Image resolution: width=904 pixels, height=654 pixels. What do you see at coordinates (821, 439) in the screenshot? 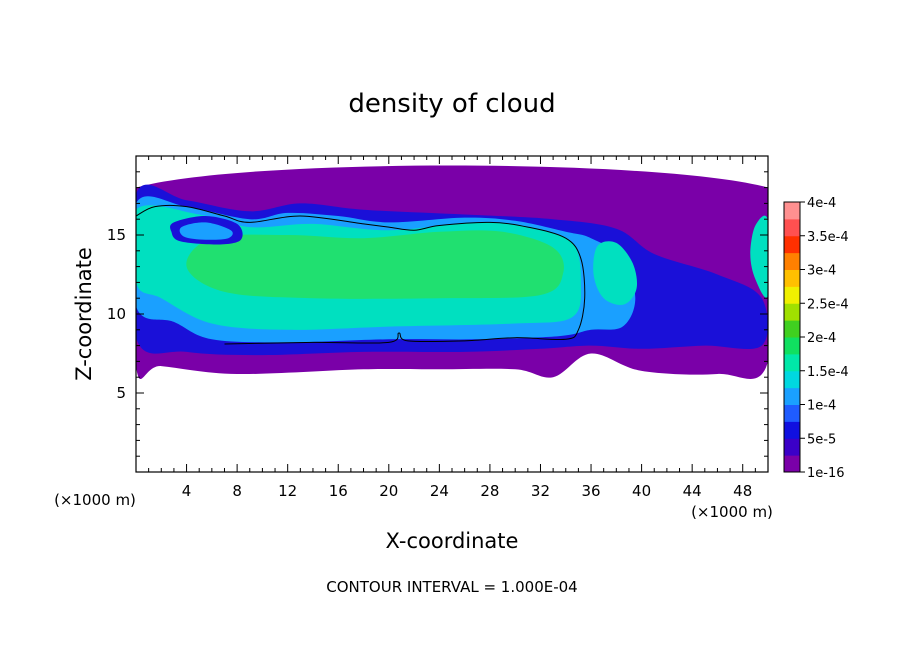
I see `colorbar-label: 5e-5` at bounding box center [821, 439].